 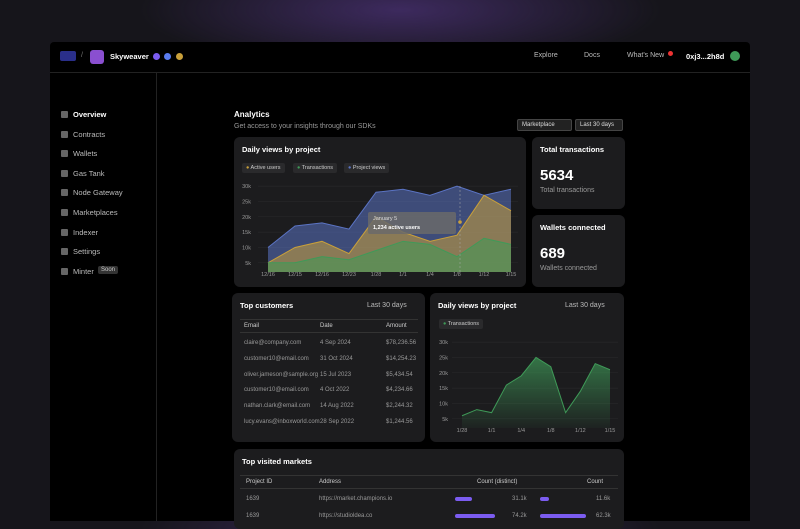 I want to click on value-label: 11.6k, so click(x=603, y=499).